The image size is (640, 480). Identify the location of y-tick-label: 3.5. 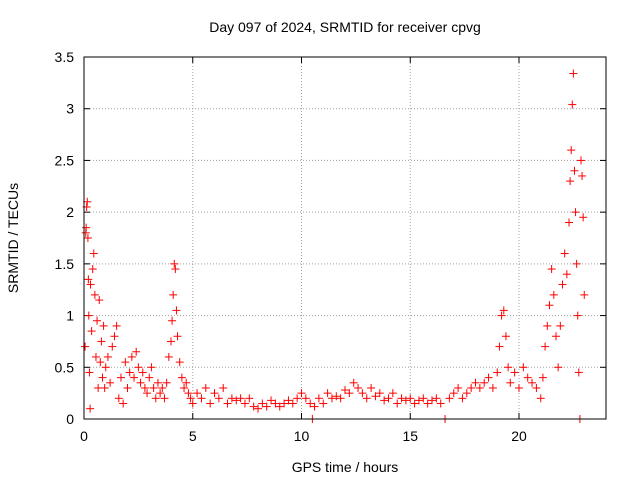
(65, 57).